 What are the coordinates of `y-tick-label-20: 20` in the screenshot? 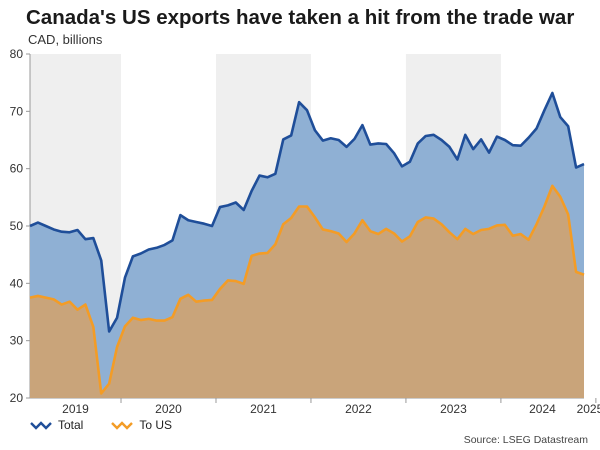 It's located at (17, 398).